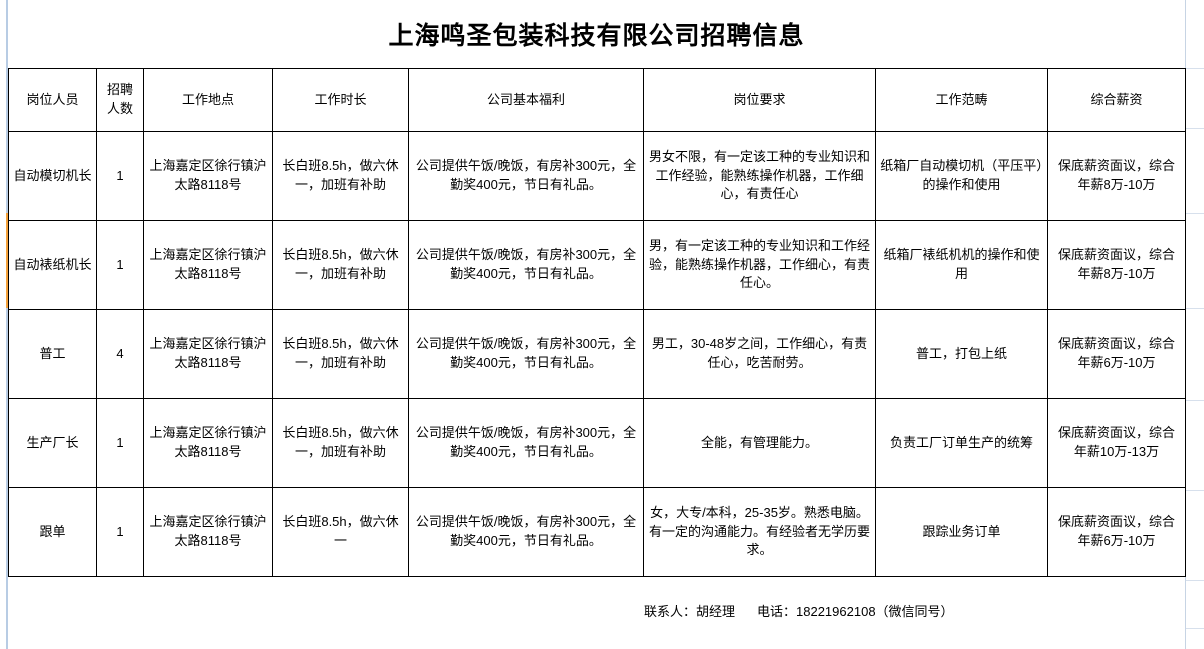  What do you see at coordinates (1116, 443) in the screenshot?
I see `cell-salary: 保底薪资面议，综合年薪10万-13万` at bounding box center [1116, 443].